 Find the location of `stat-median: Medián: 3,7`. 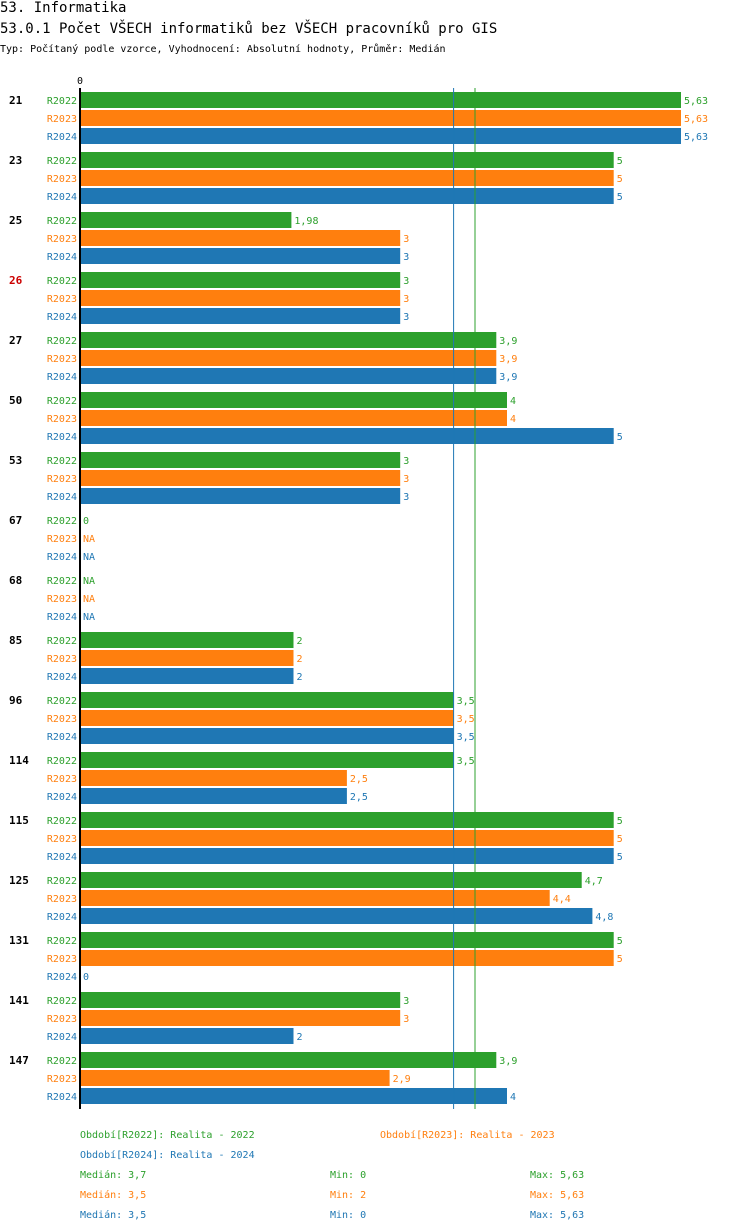

stat-median: Medián: 3,7 is located at coordinates (113, 1175).